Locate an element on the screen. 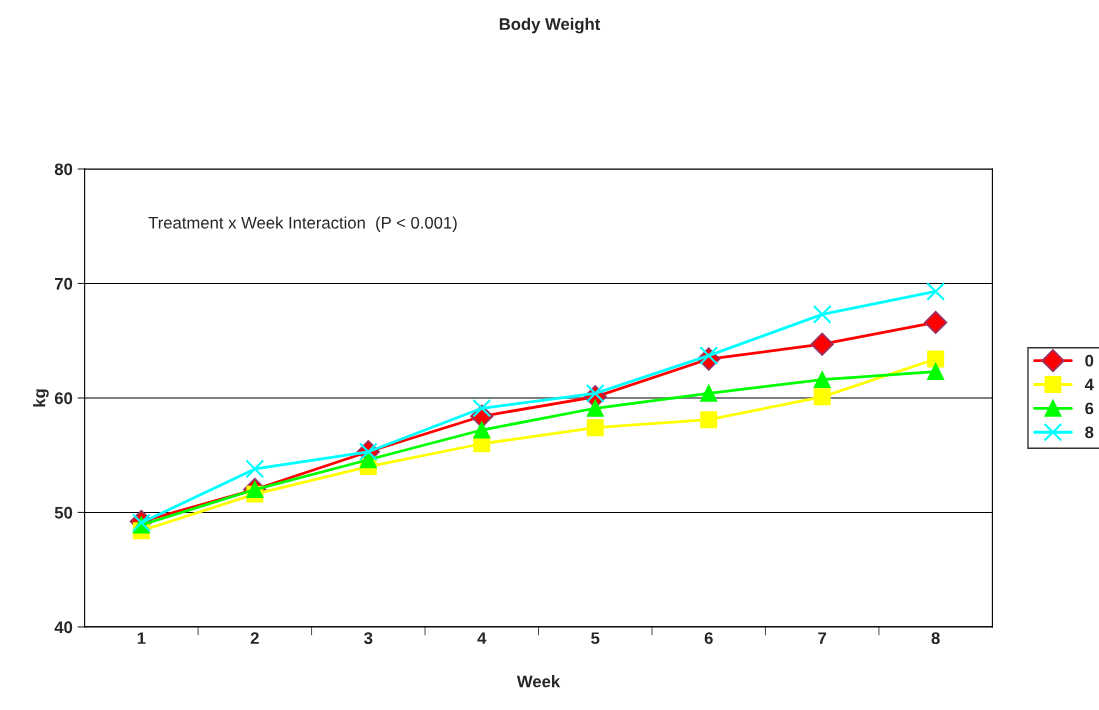  x-tick-label: 5 is located at coordinates (595, 638).